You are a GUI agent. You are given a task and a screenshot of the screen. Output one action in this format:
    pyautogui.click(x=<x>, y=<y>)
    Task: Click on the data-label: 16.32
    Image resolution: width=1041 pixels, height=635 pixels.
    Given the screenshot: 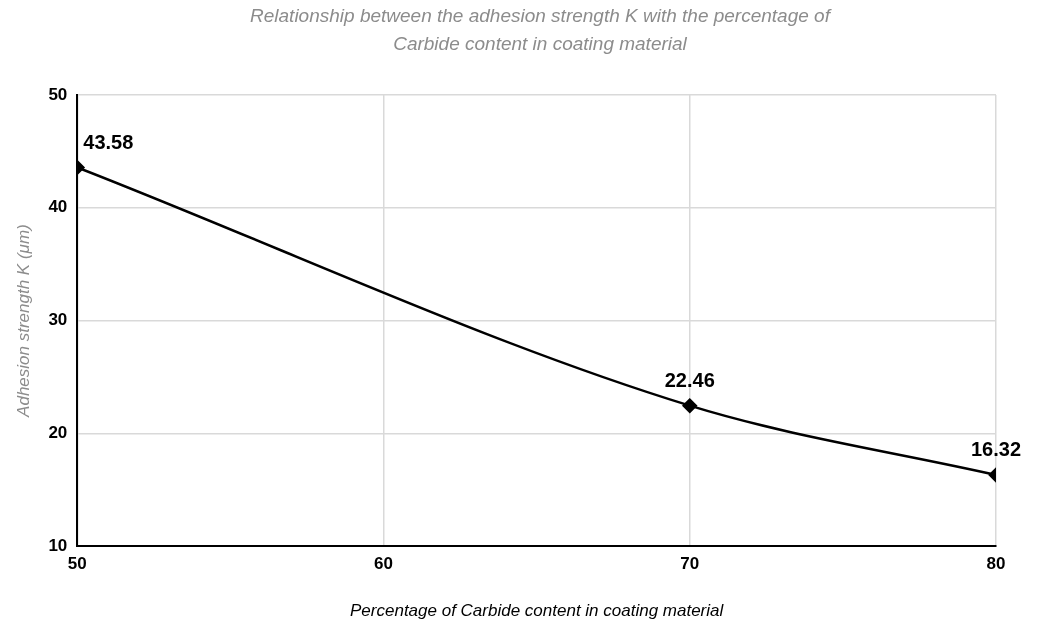 What is the action you would take?
    pyautogui.click(x=996, y=449)
    